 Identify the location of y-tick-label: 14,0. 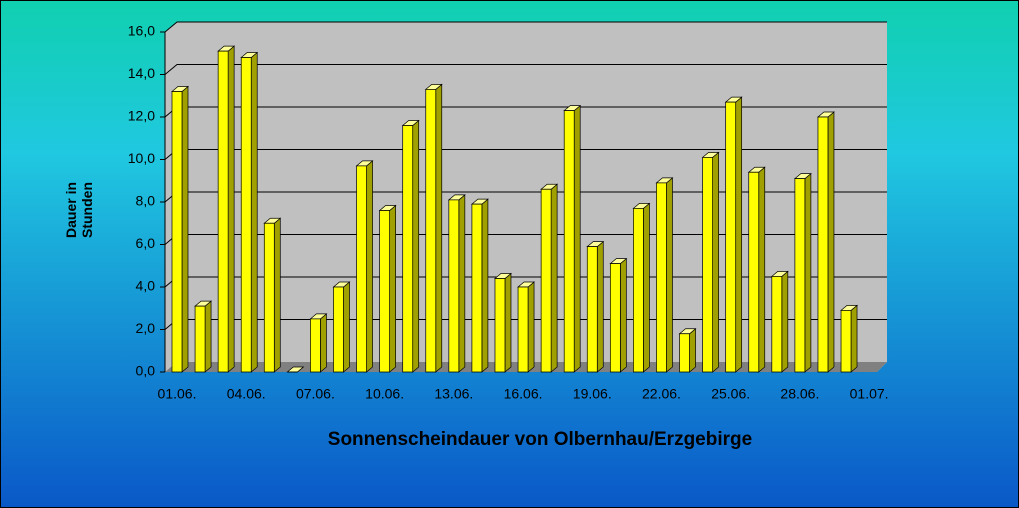
(141, 73).